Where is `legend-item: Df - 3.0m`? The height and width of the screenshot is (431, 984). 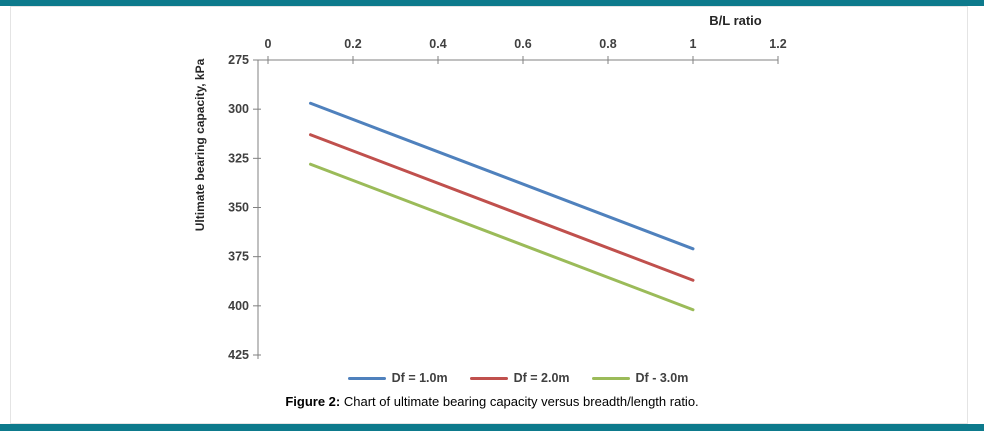 legend-item: Df - 3.0m is located at coordinates (640, 378).